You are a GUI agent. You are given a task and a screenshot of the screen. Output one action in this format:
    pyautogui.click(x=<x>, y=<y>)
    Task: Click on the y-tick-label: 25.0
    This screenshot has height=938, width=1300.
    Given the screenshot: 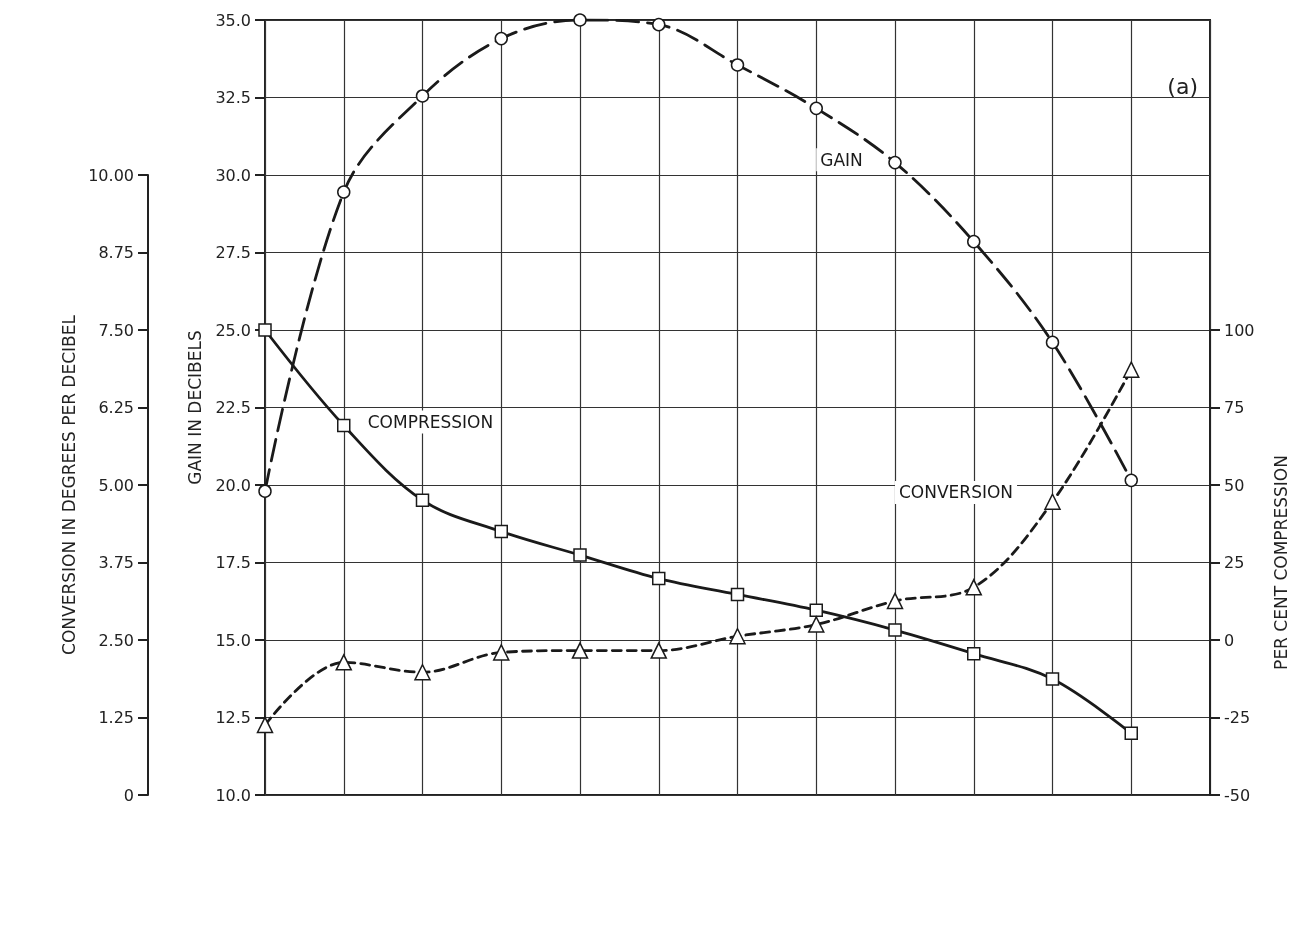 What is the action you would take?
    pyautogui.click(x=233, y=330)
    